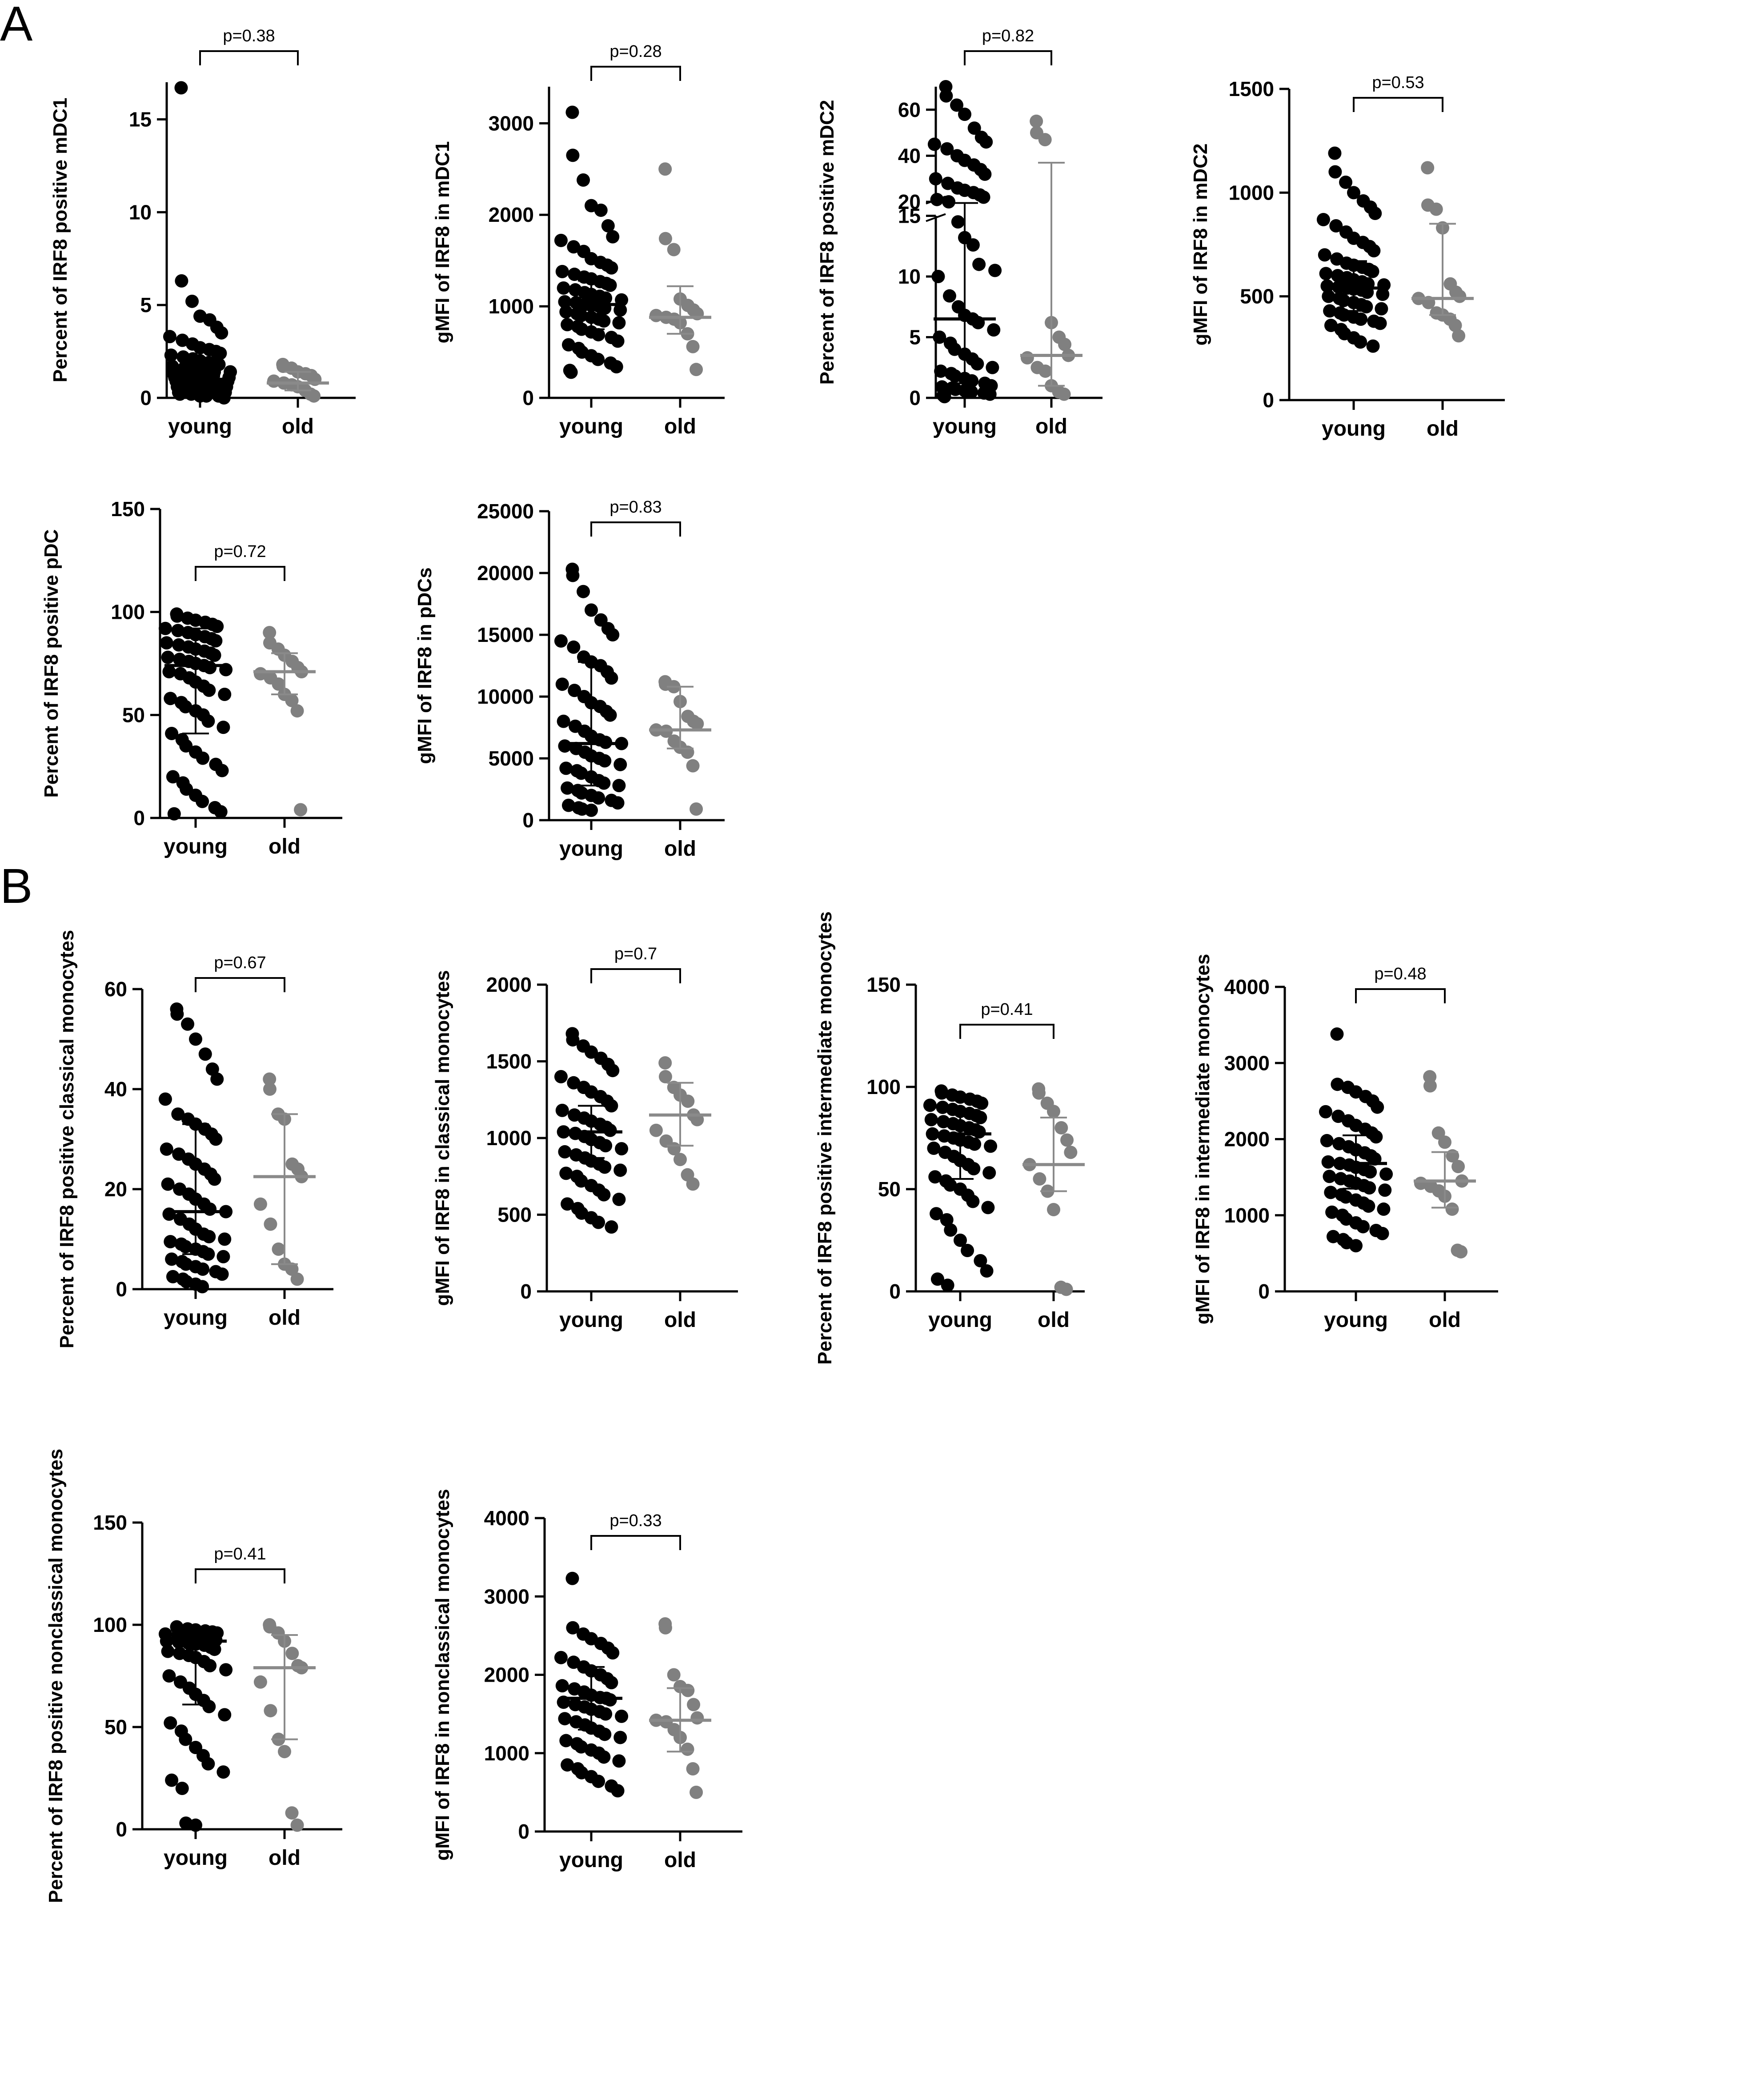 The image size is (1756, 2100). I want to click on y-axis-title: Percent of IRF8 positive mDC1, so click(60, 240).